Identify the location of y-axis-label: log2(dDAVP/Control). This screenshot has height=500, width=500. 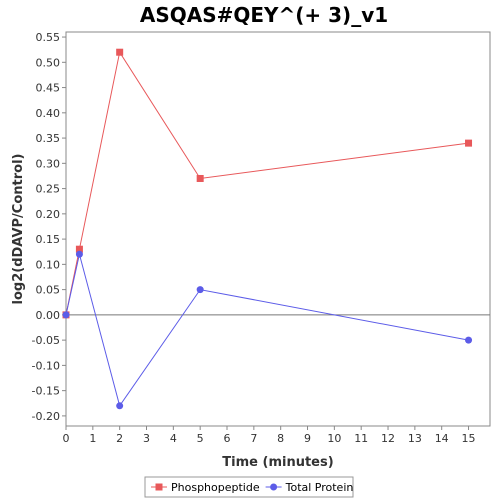
(18, 229).